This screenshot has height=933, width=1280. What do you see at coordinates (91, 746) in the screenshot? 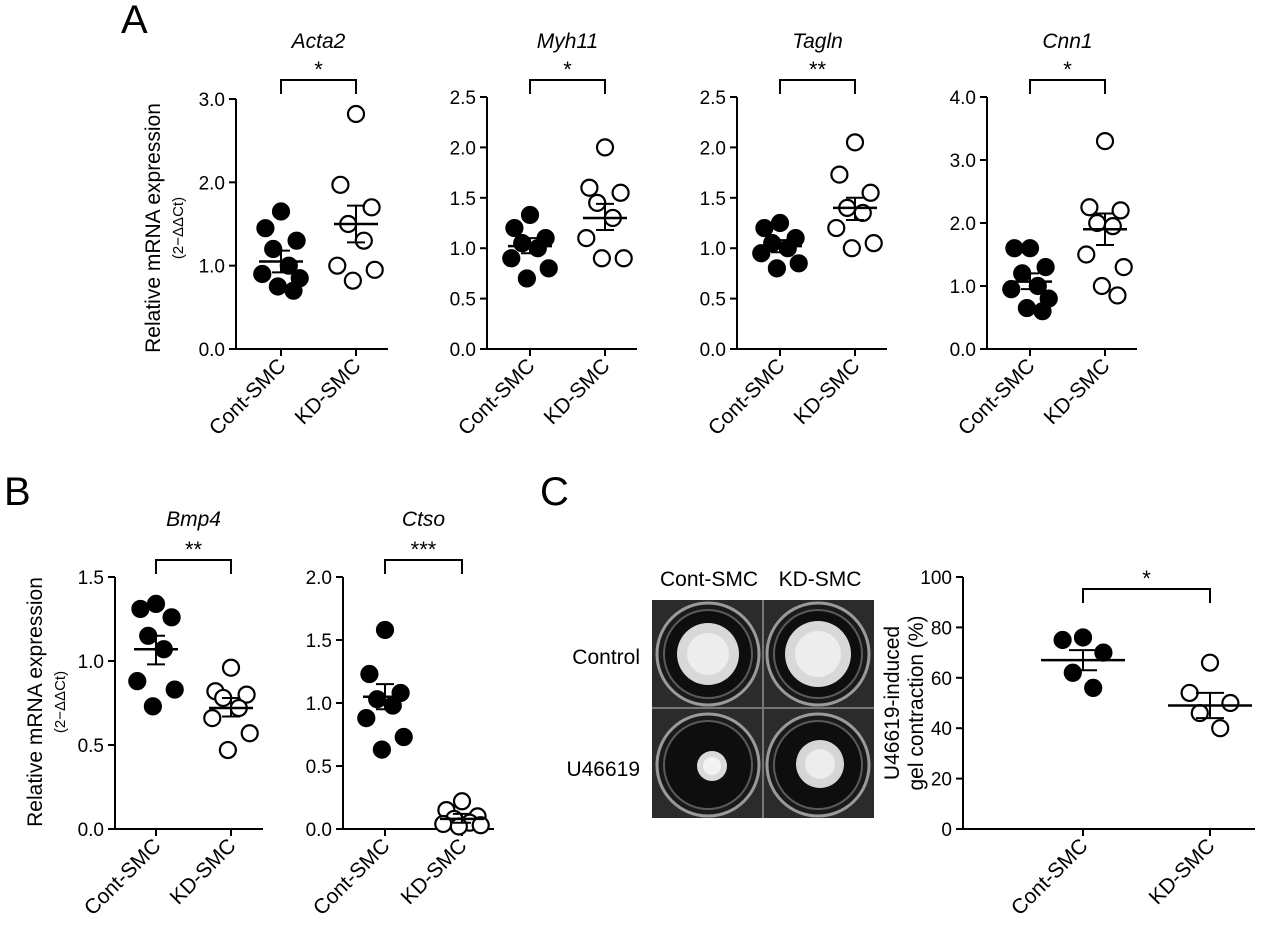
I see `bmp4-ytick-label: 0.5` at bounding box center [91, 746].